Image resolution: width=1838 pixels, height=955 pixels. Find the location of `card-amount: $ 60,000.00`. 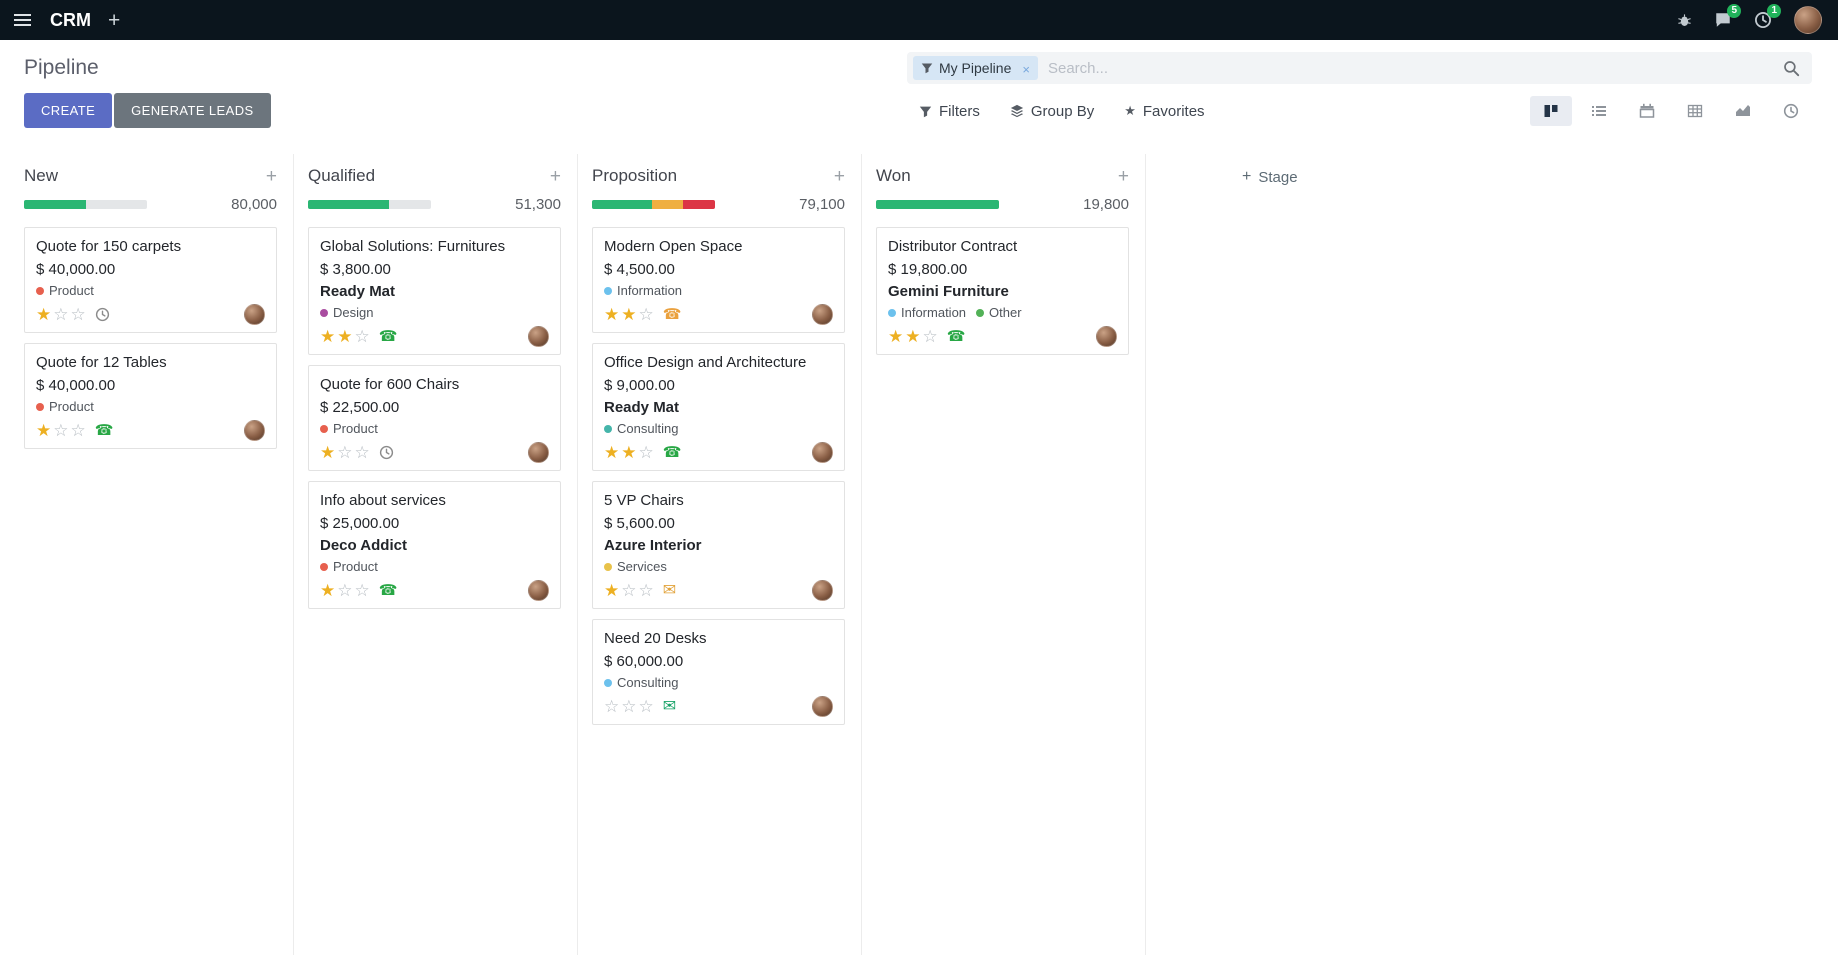

card-amount: $ 60,000.00 is located at coordinates (644, 661).